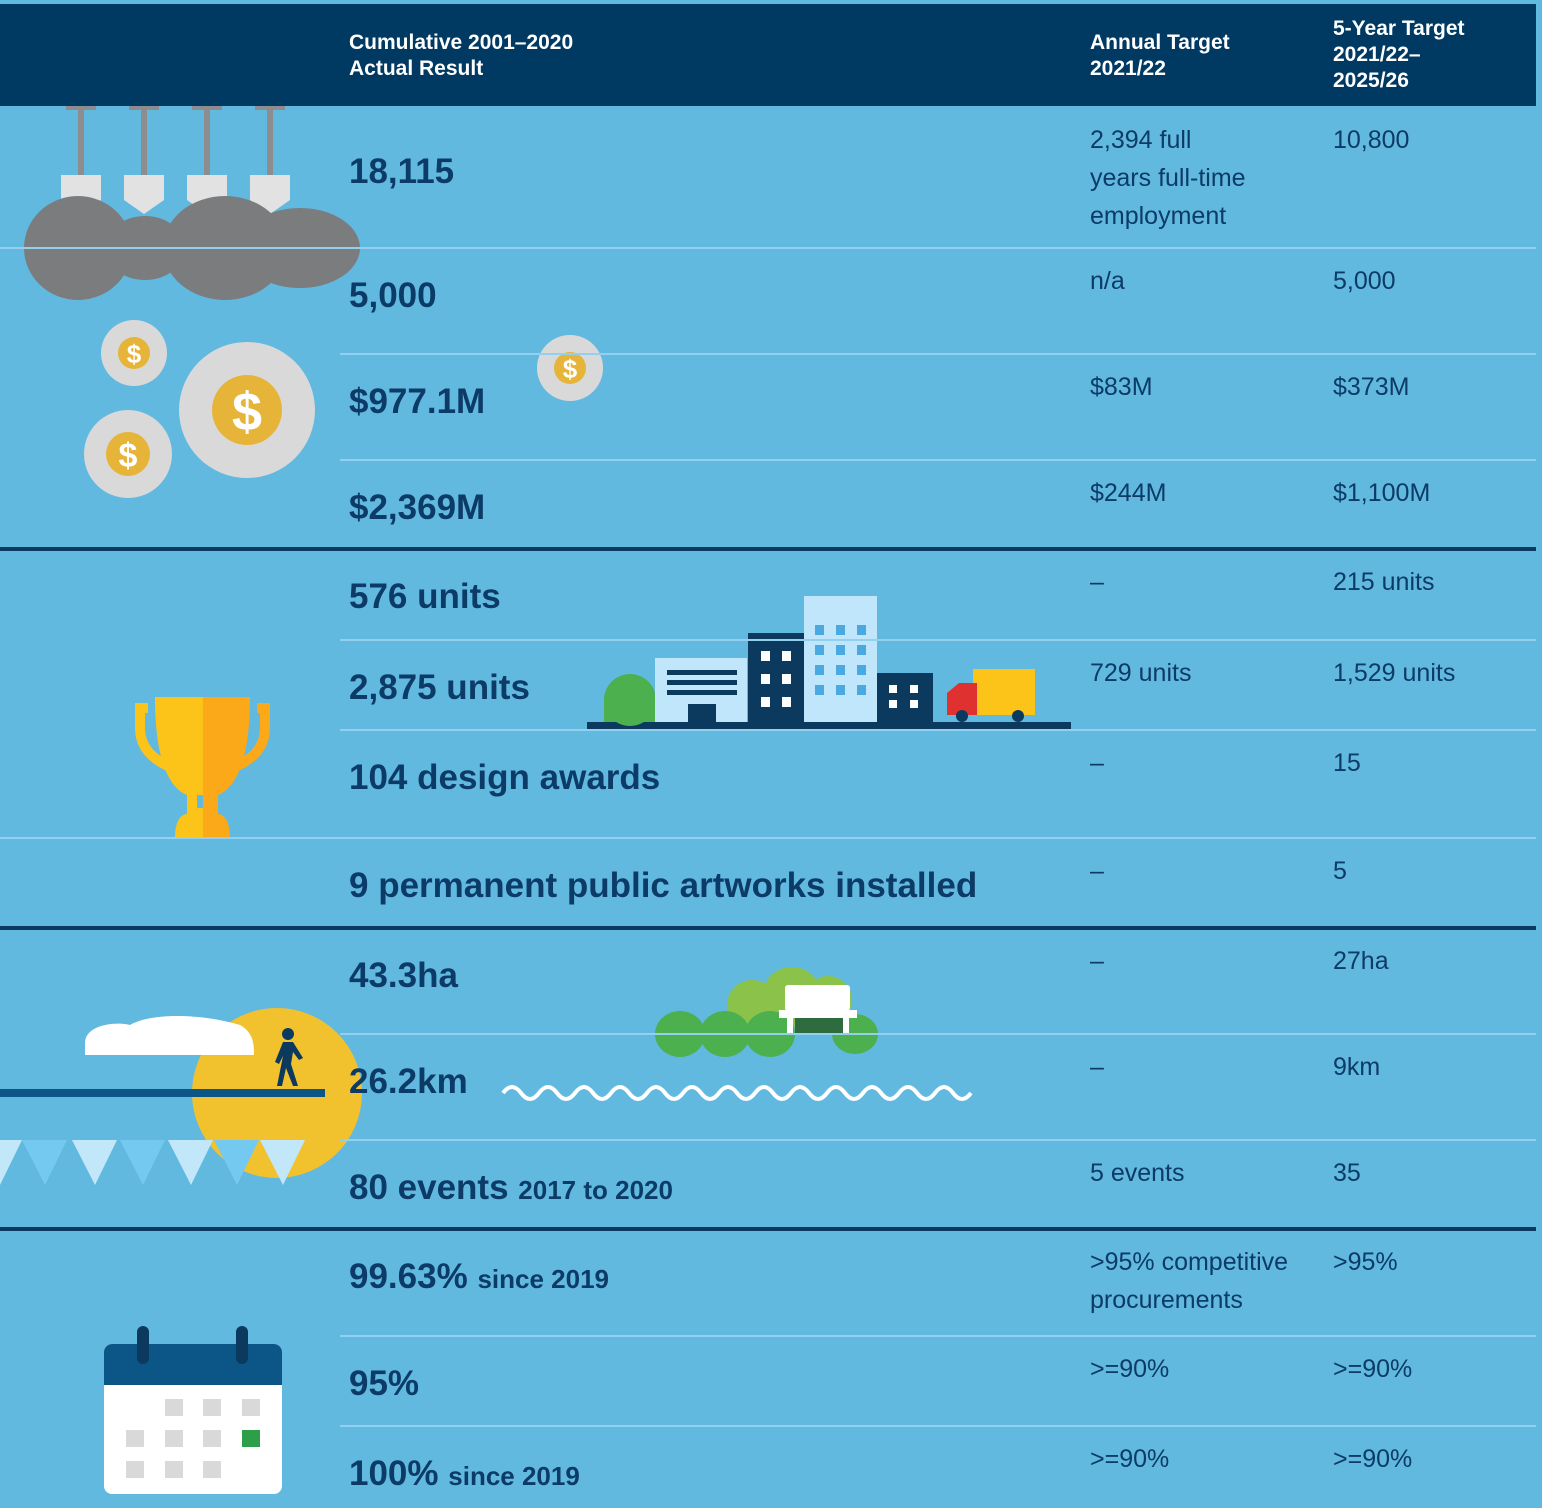  Describe the element at coordinates (416, 68) in the screenshot. I see `text-line: Actual Result` at that location.